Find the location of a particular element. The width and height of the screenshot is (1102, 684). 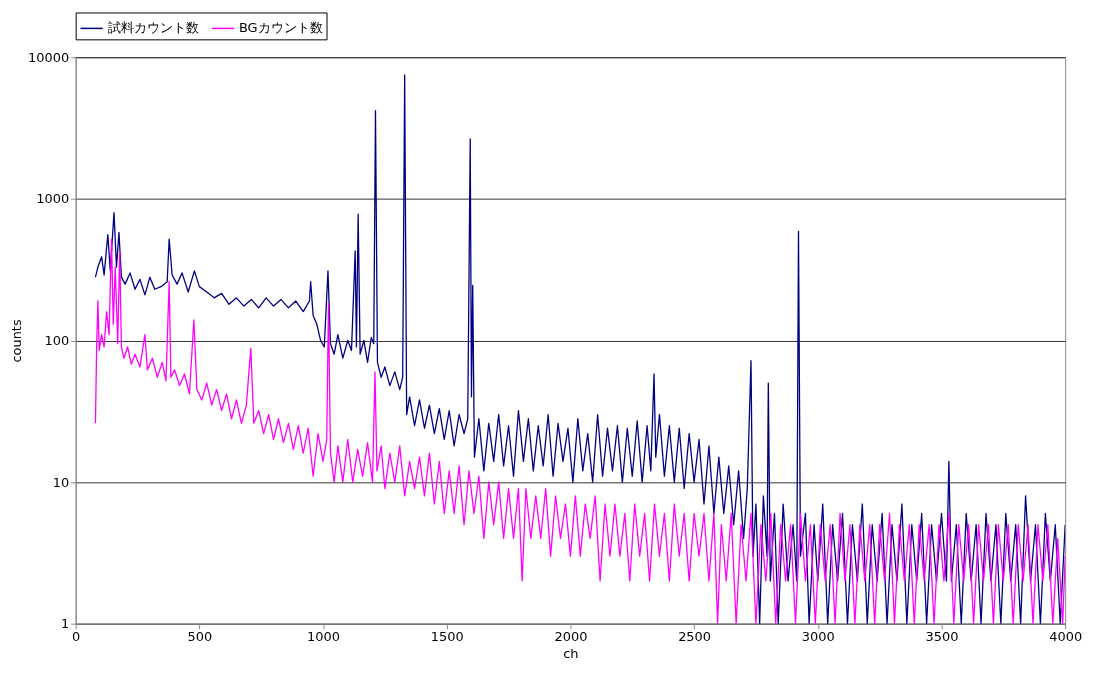

y-tick-label: 100 is located at coordinates (57, 340).